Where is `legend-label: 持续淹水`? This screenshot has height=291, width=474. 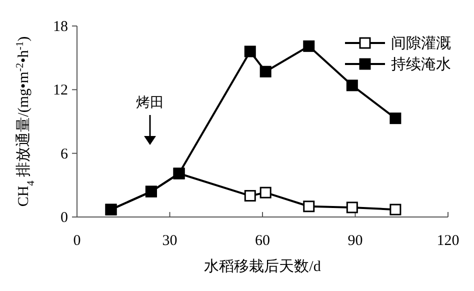
legend-label: 持续淹水 is located at coordinates (421, 64).